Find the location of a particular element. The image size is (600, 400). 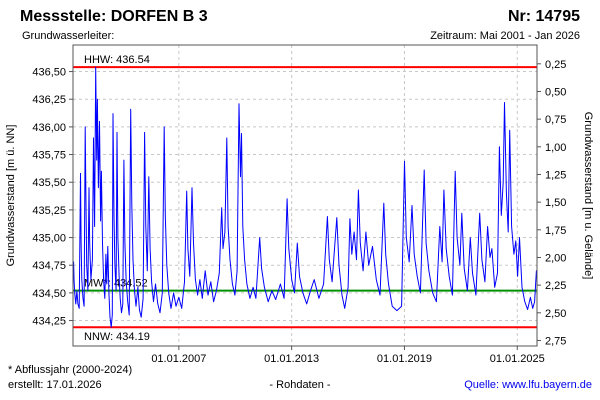

y-left-axis-title: Grundwasserstand [m ü. NN] is located at coordinates (11, 196).